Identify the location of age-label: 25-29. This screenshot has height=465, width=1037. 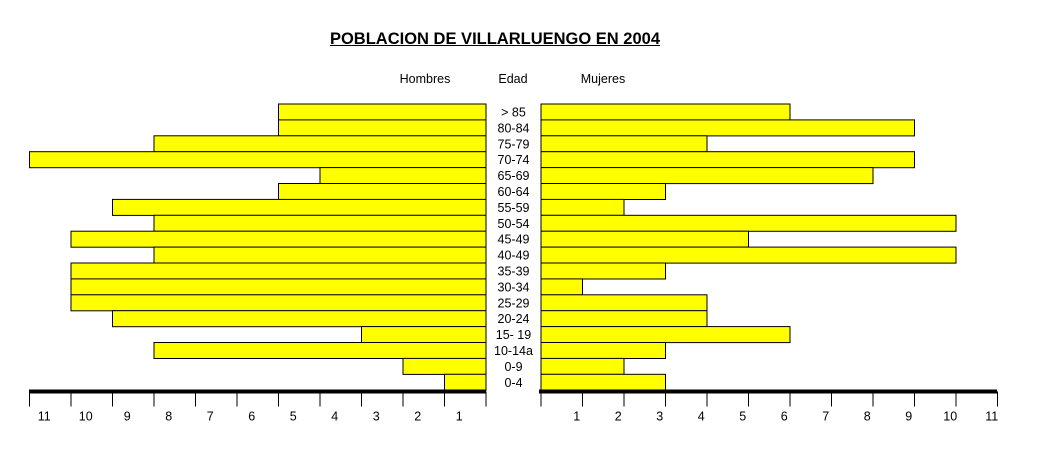
(514, 303).